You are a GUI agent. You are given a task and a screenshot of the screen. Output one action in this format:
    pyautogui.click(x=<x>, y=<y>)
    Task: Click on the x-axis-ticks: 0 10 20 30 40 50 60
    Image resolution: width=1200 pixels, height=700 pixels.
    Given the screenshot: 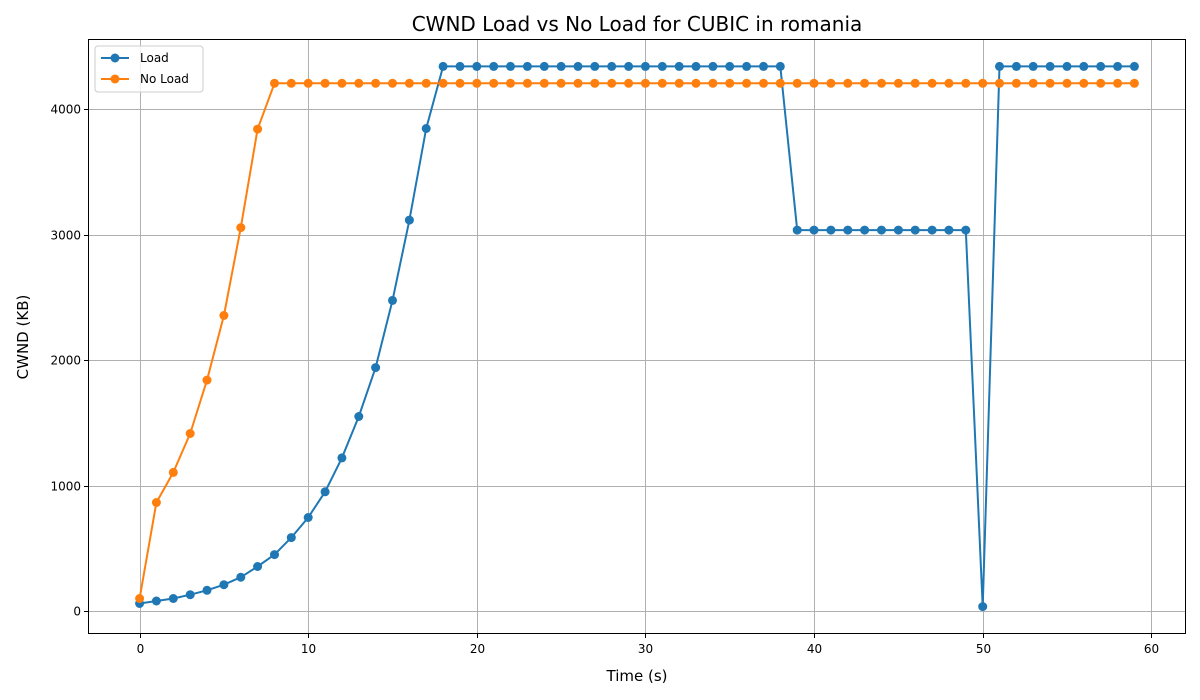 What is the action you would take?
    pyautogui.click(x=648, y=644)
    